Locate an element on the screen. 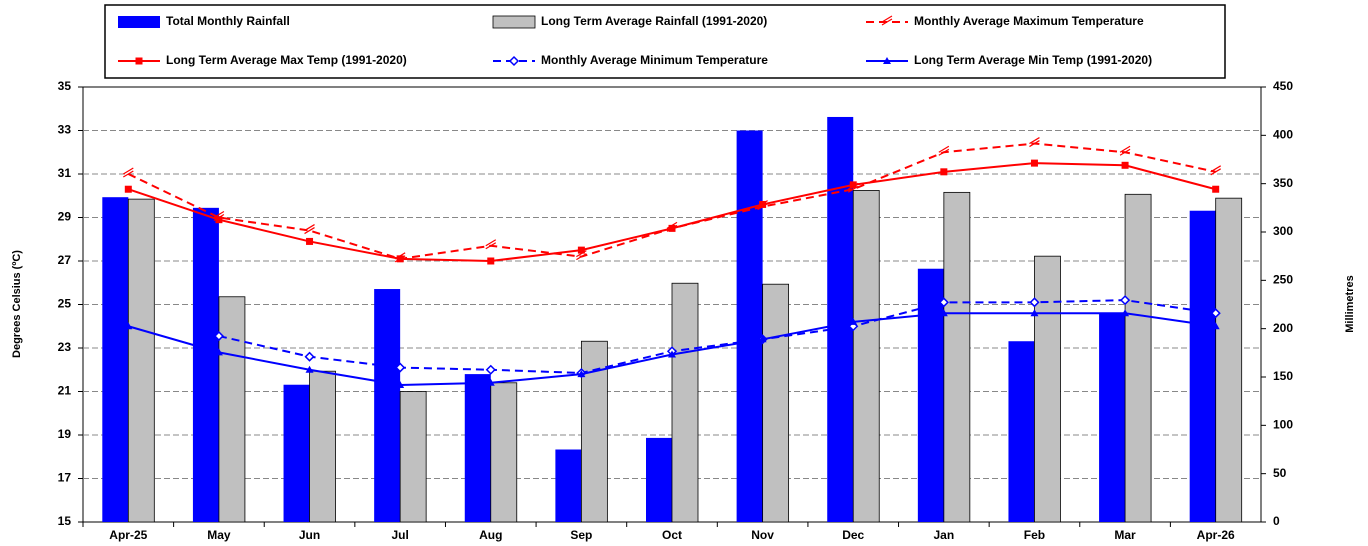 The height and width of the screenshot is (546, 1368). y-tick-label: 29 is located at coordinates (65, 217).